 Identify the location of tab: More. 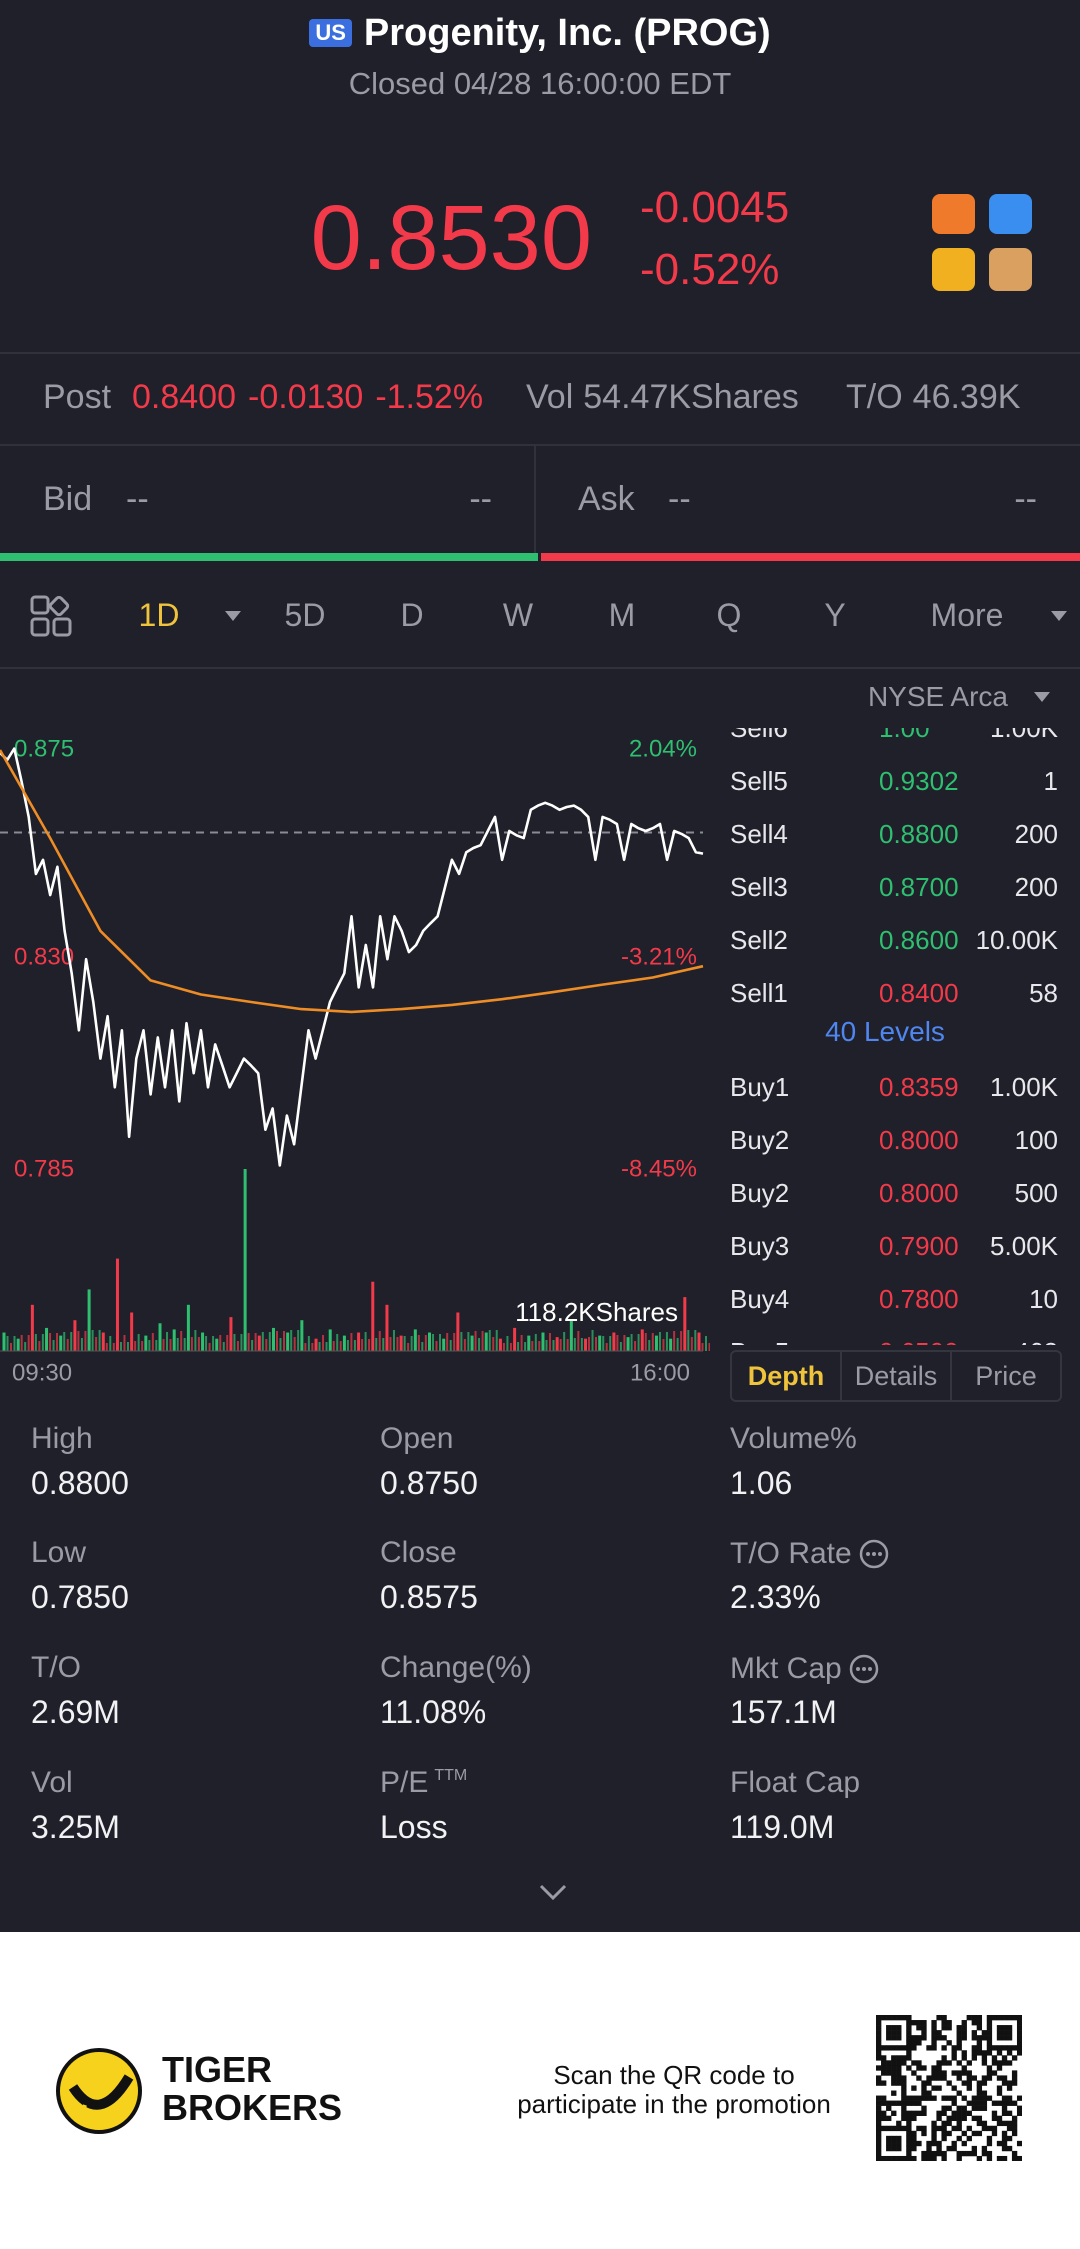
(967, 615).